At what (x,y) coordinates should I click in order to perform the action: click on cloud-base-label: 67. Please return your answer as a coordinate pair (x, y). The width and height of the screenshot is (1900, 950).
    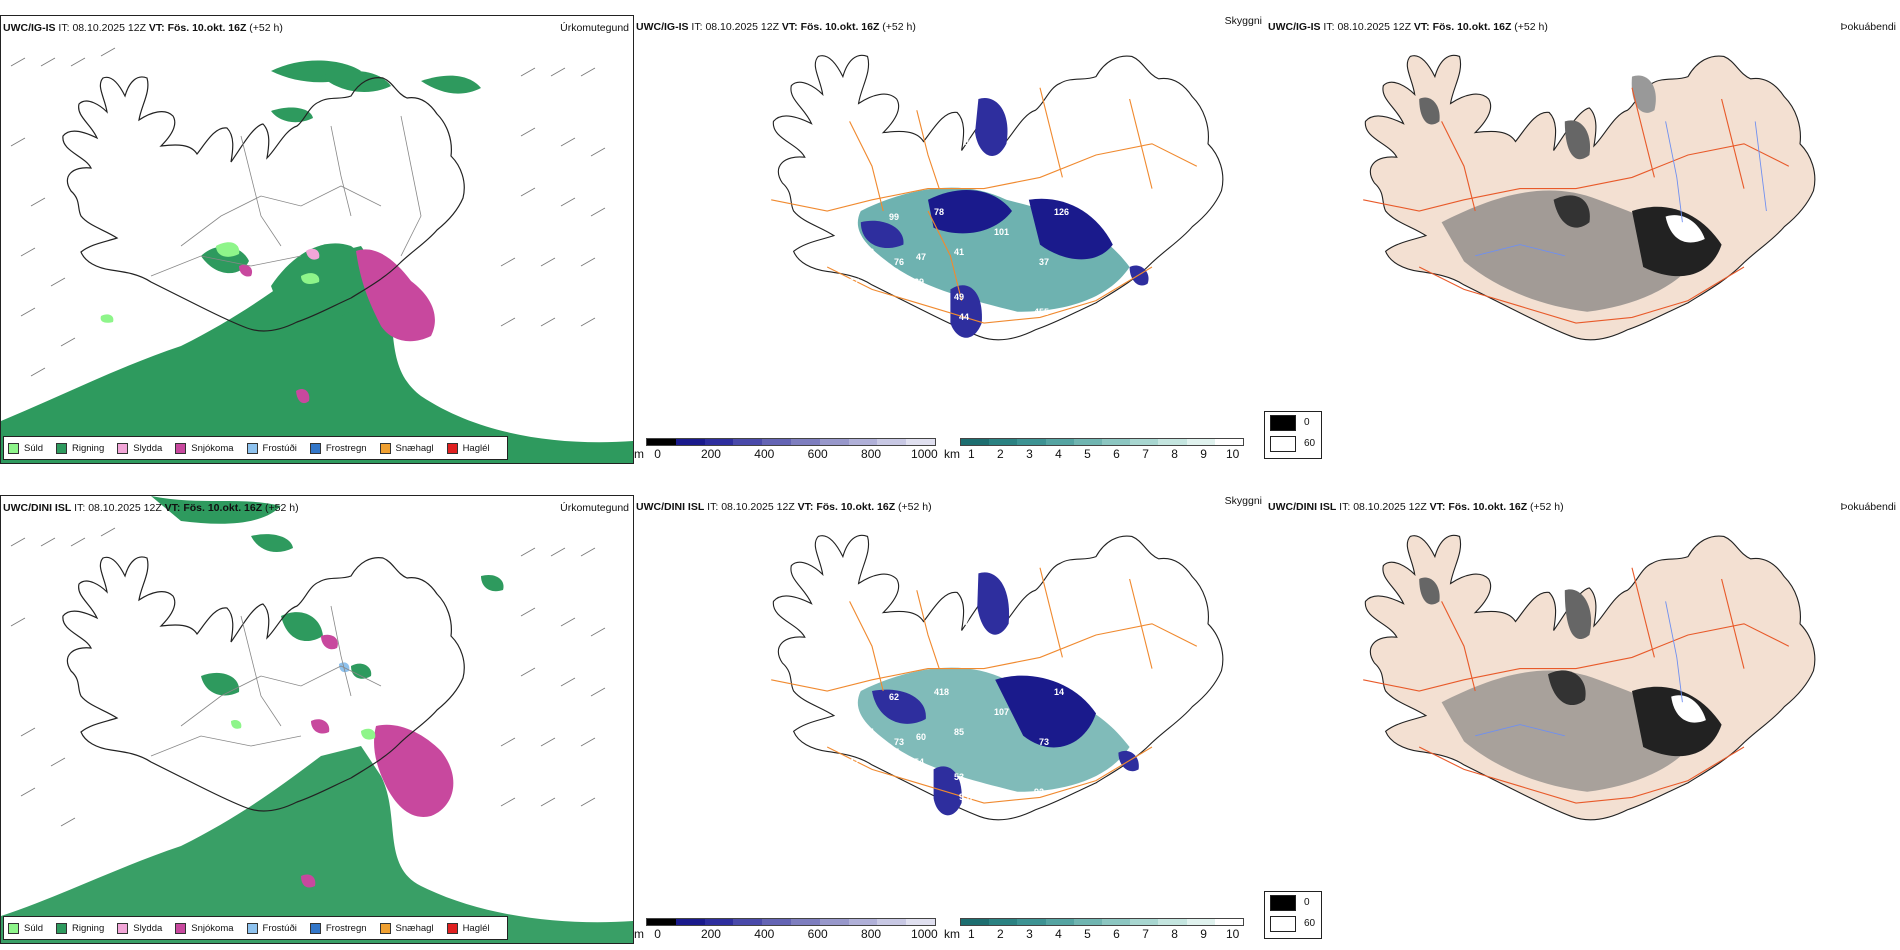
    Looking at the image, I should click on (854, 282).